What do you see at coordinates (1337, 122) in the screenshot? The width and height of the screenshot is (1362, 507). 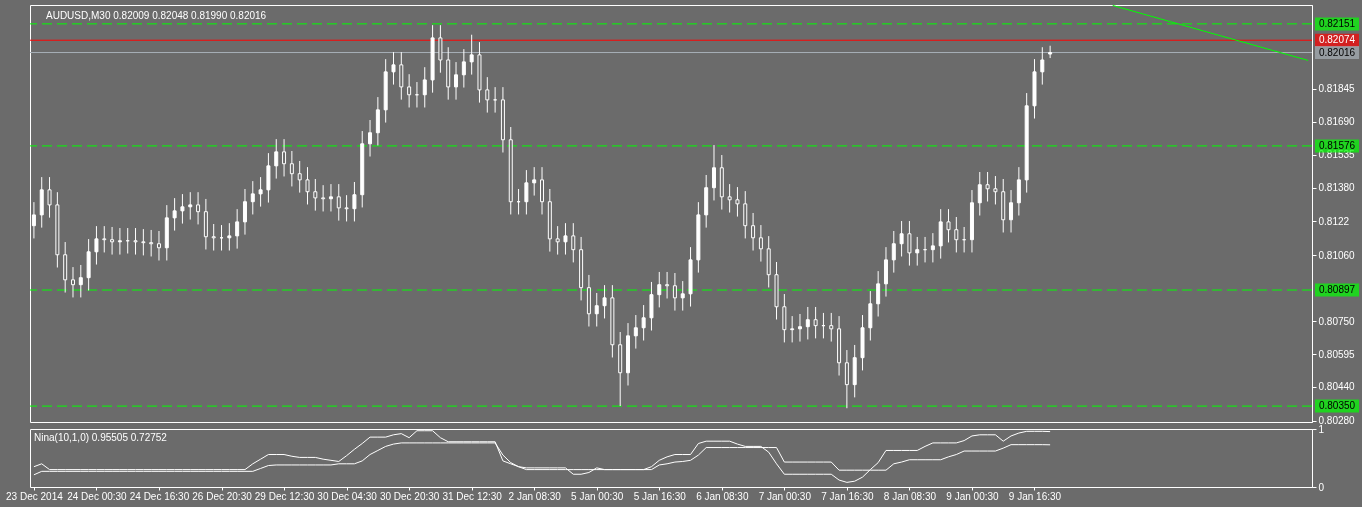 I see `y-tick-label: 0.81690` at bounding box center [1337, 122].